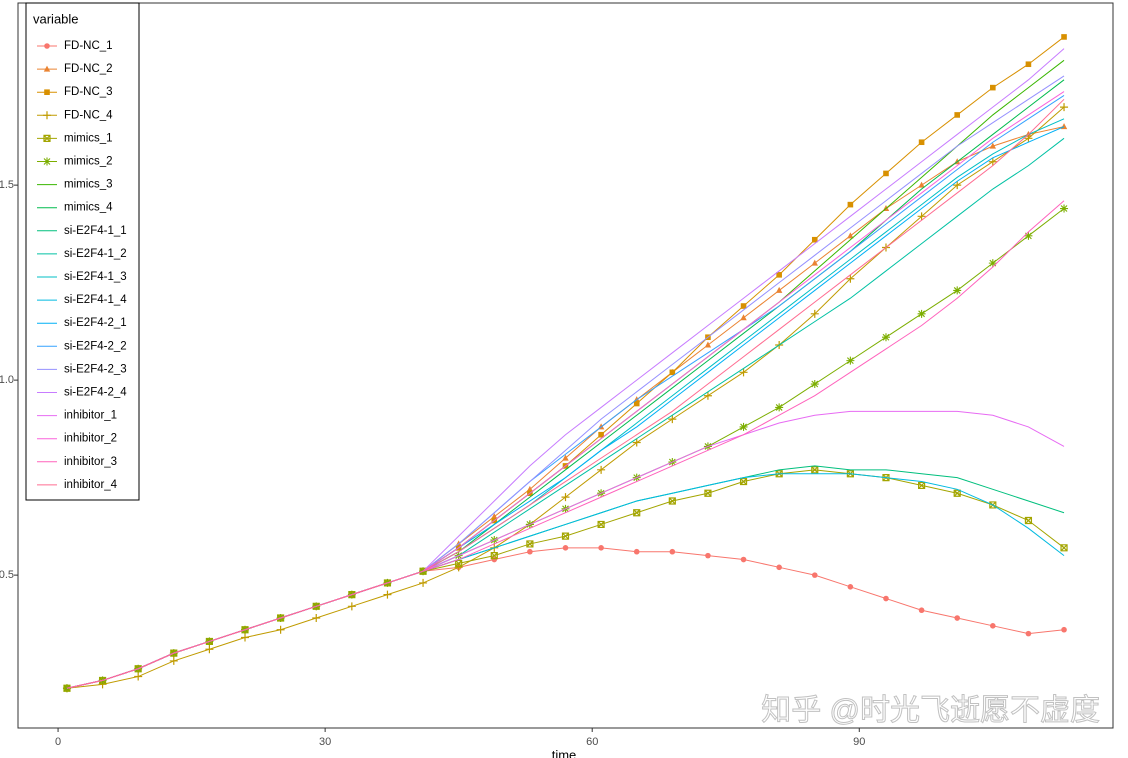  What do you see at coordinates (325, 742) in the screenshot?
I see `x-tick-label: 30` at bounding box center [325, 742].